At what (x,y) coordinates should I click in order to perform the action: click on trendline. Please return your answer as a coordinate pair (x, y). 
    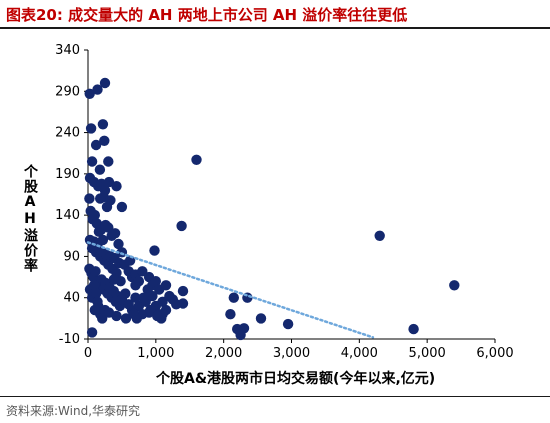
    Looking at the image, I should click on (230, 290).